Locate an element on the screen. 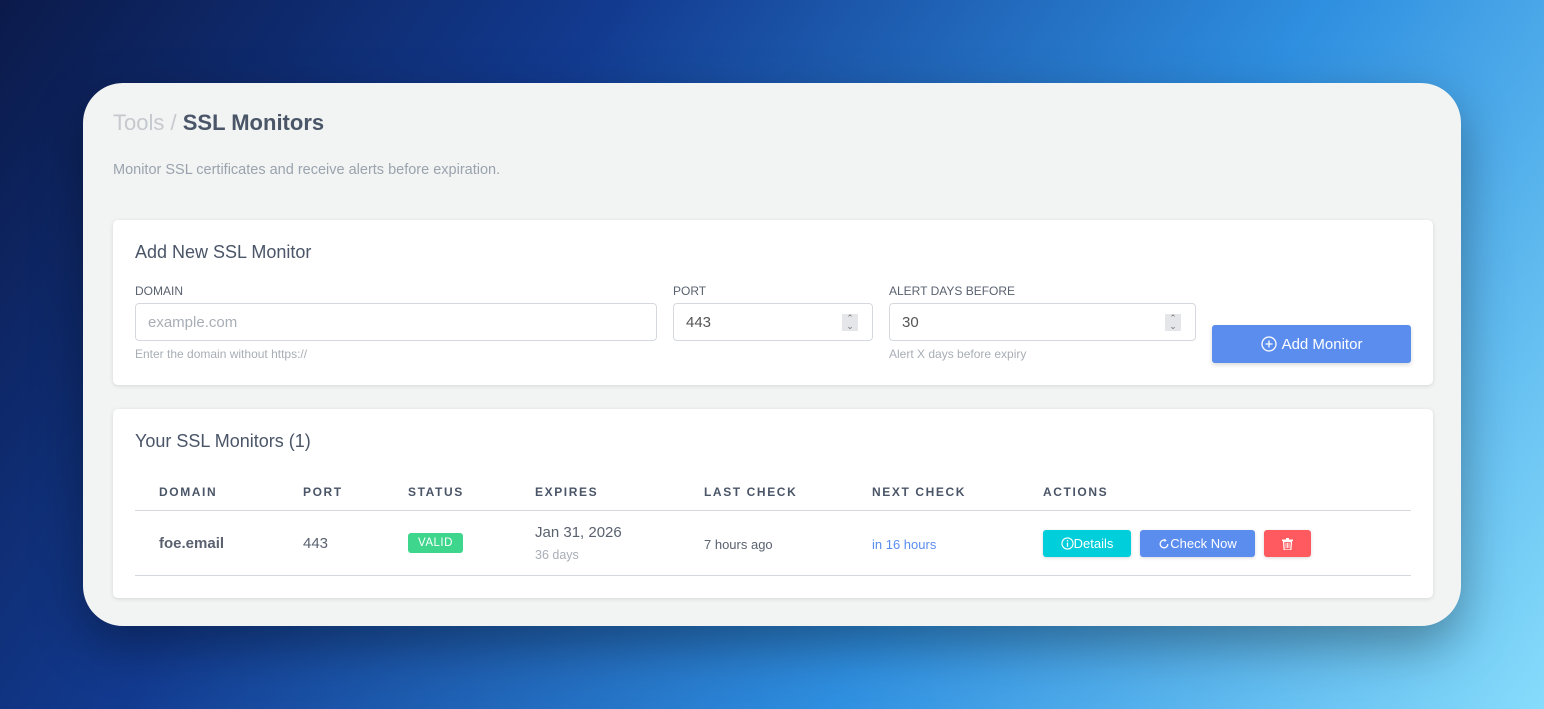 The height and width of the screenshot is (709, 1544). column-header-actions: ACTIONS is located at coordinates (1076, 492).